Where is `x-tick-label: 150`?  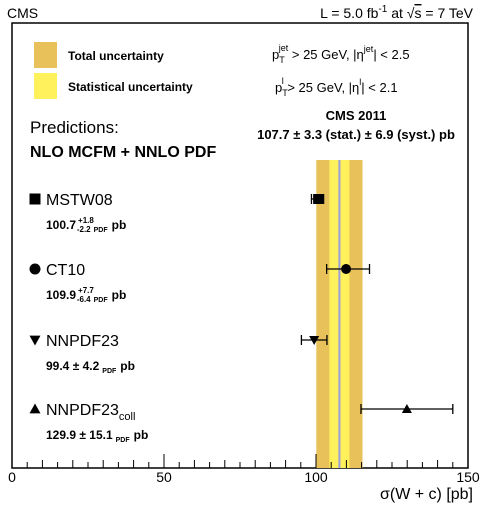
x-tick-label: 150 is located at coordinates (468, 477).